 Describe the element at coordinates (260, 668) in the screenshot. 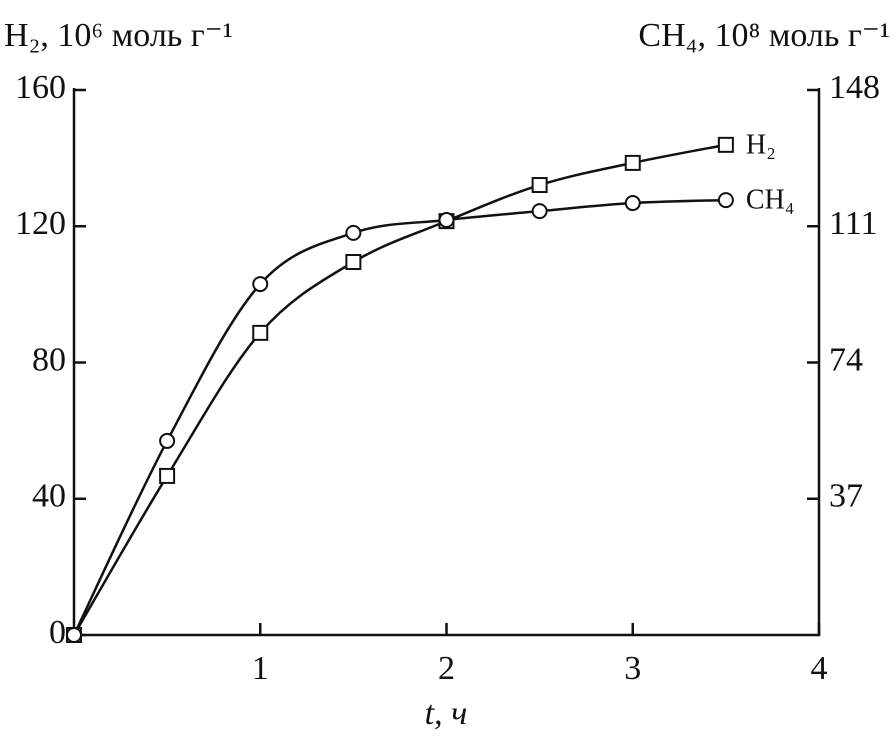

I see `x-tick-label: 1` at that location.